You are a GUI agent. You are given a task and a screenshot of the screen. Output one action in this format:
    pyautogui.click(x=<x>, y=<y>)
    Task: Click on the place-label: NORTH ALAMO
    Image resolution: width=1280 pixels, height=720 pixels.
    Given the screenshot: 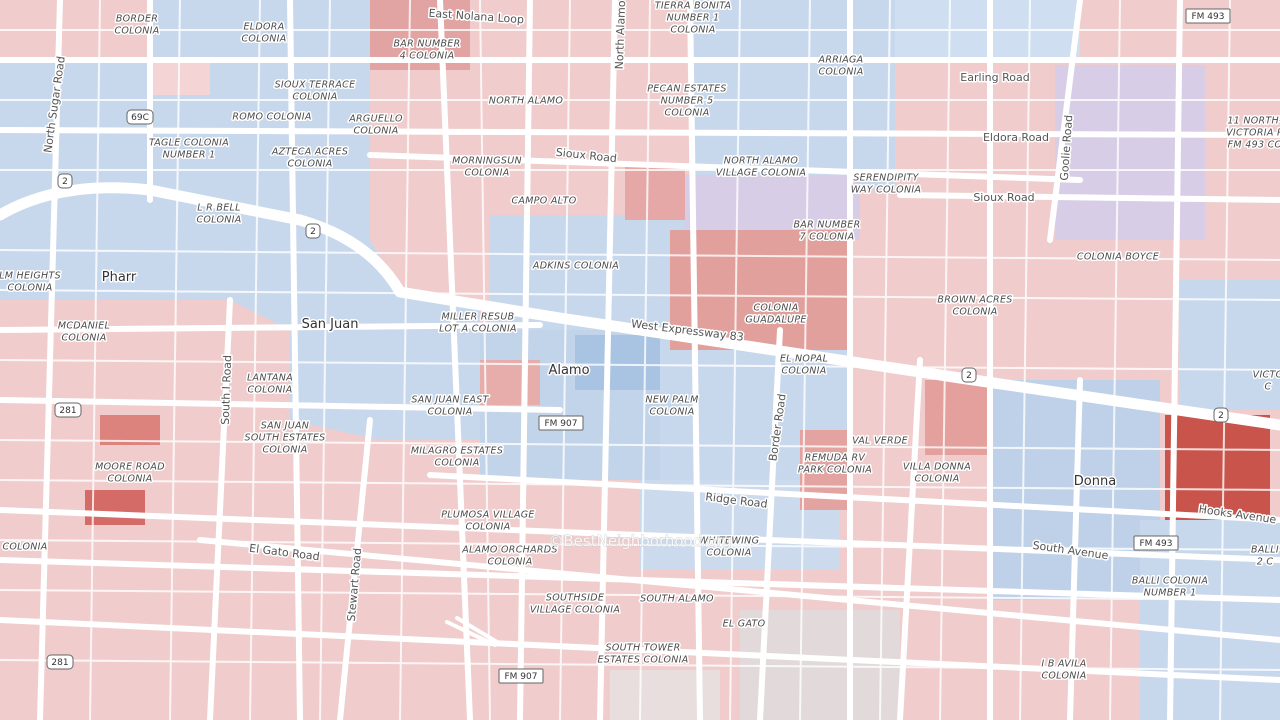 What is the action you would take?
    pyautogui.click(x=526, y=101)
    